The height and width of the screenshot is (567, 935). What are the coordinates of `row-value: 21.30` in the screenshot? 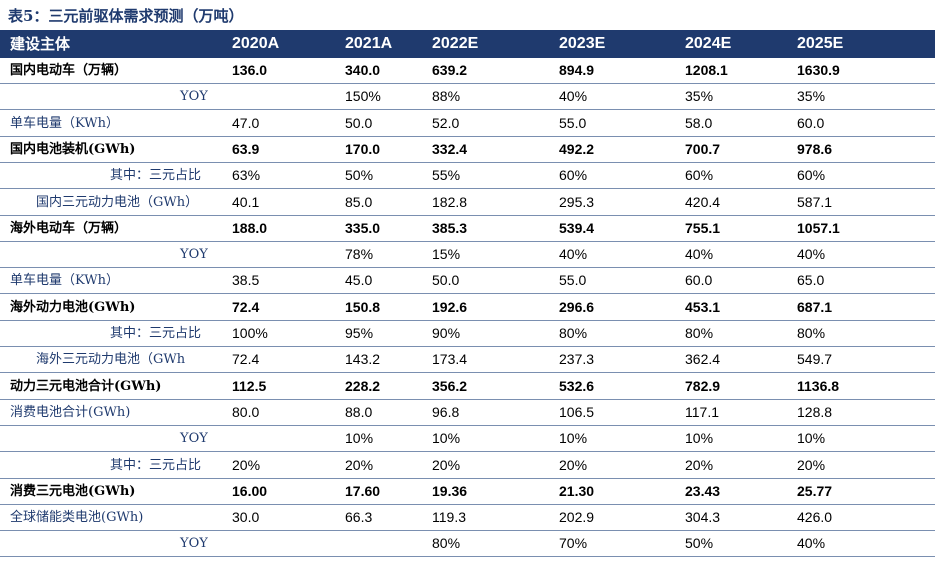 It's located at (577, 490).